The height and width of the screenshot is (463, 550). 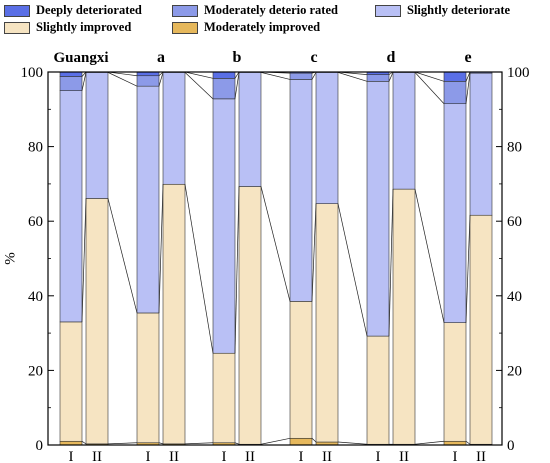 I want to click on bar-label-e-ii: II, so click(x=481, y=456).